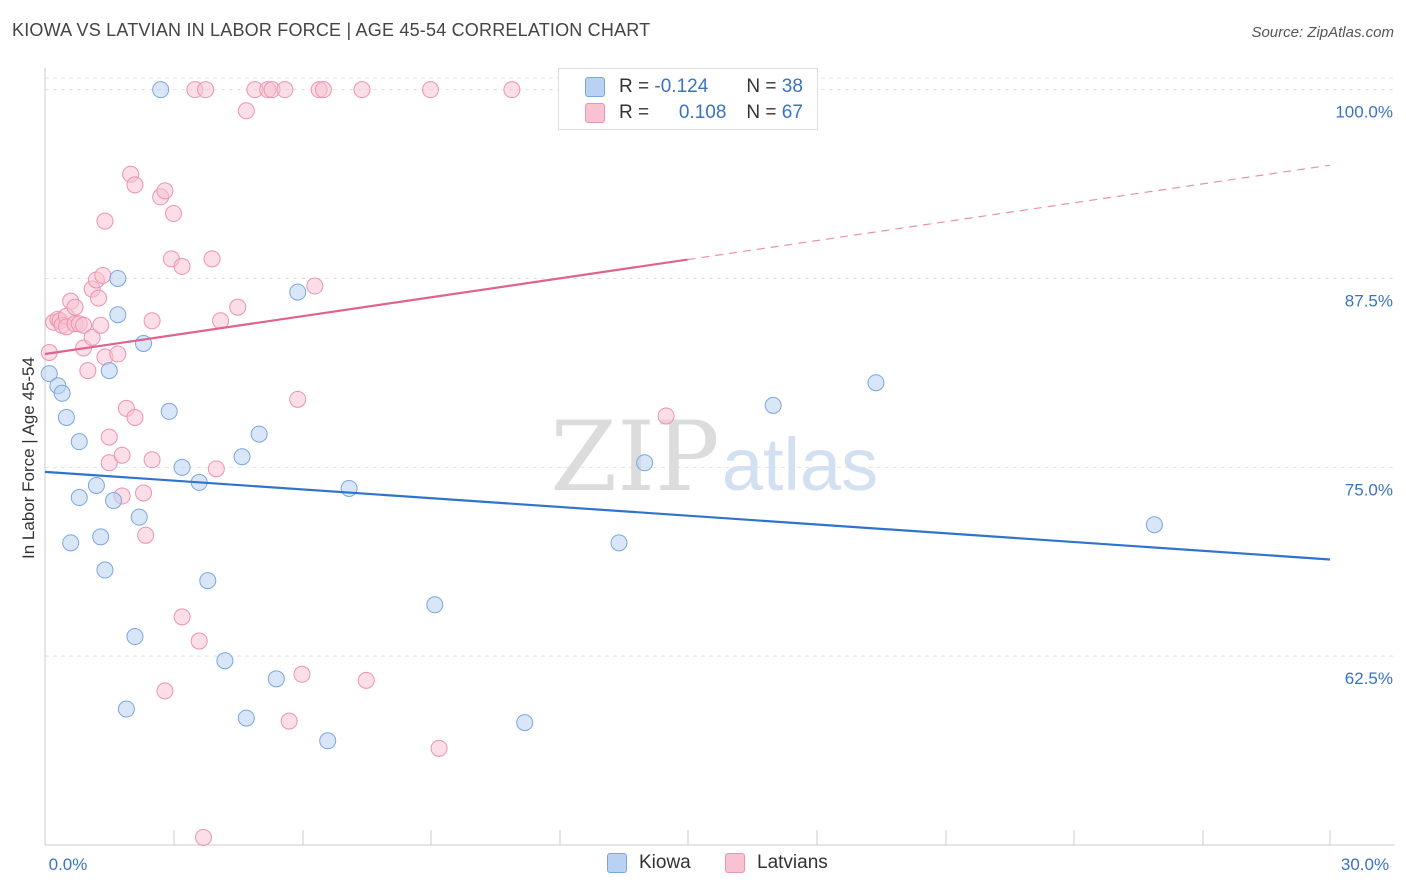  What do you see at coordinates (1322, 32) in the screenshot?
I see `source-label: Source: ZipAtlas.com` at bounding box center [1322, 32].